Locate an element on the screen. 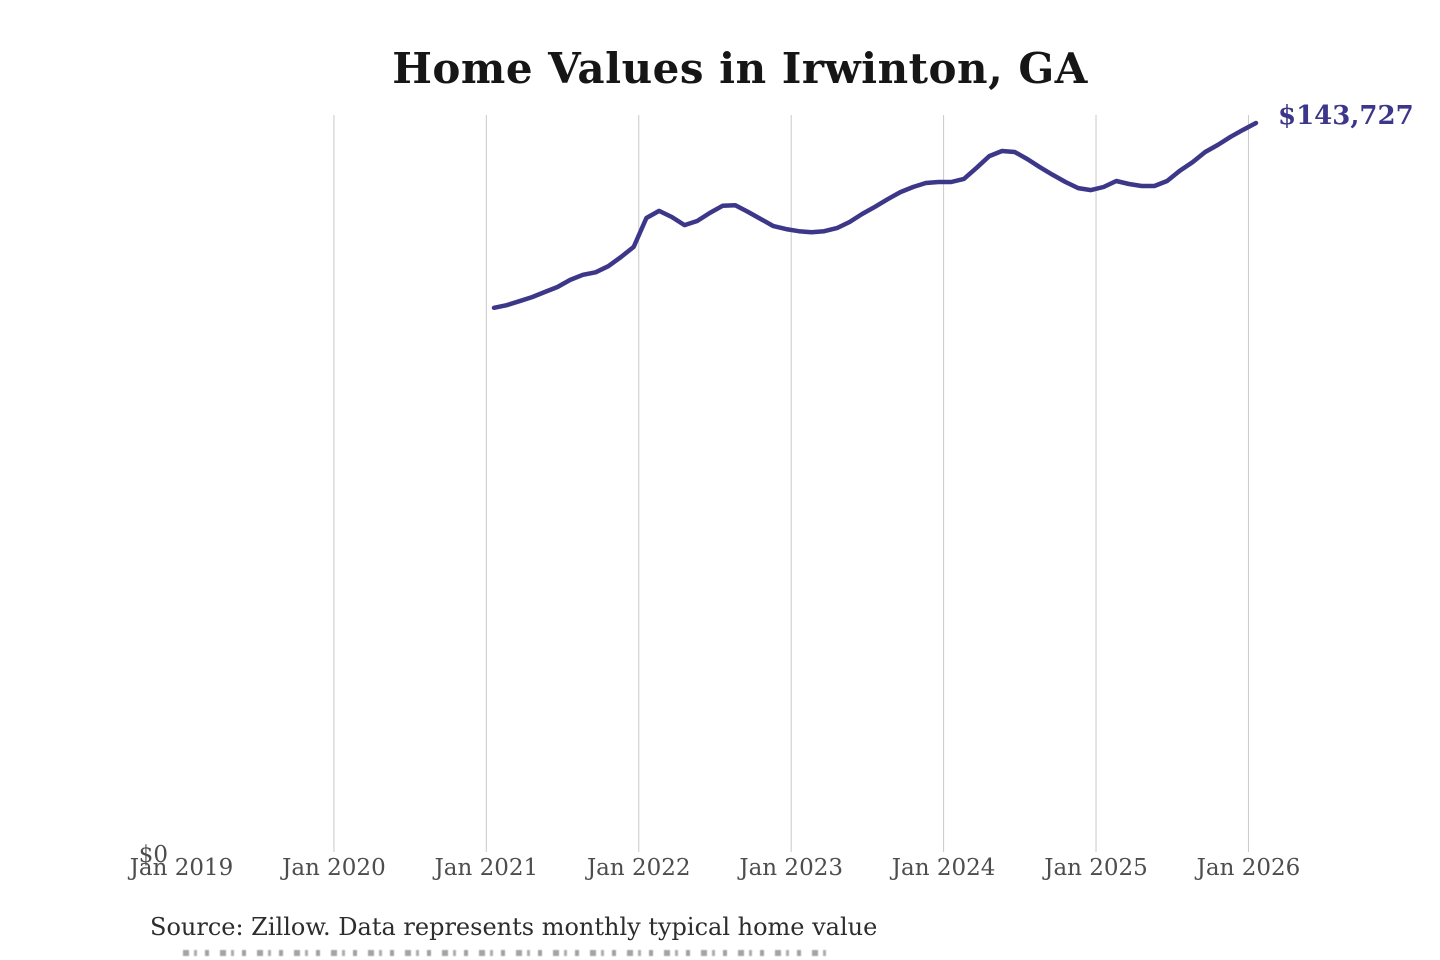 The height and width of the screenshot is (960, 1440). y-axis-zero-label: $0 is located at coordinates (153, 855).